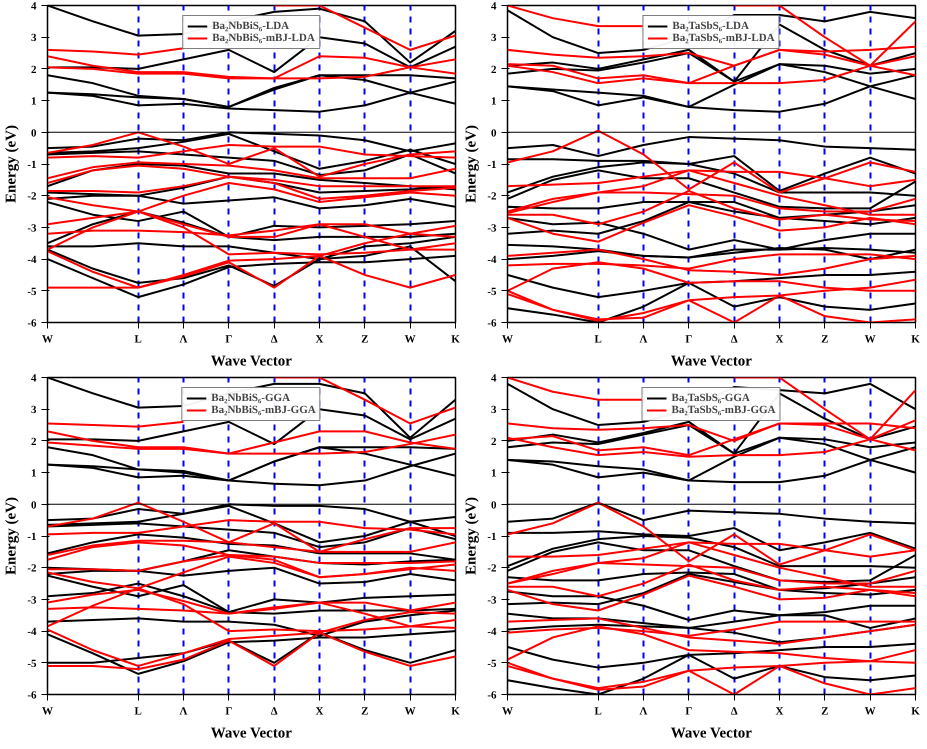  I want to click on legend-label: Ba₂TaSbS₆-GGA, so click(711, 398).